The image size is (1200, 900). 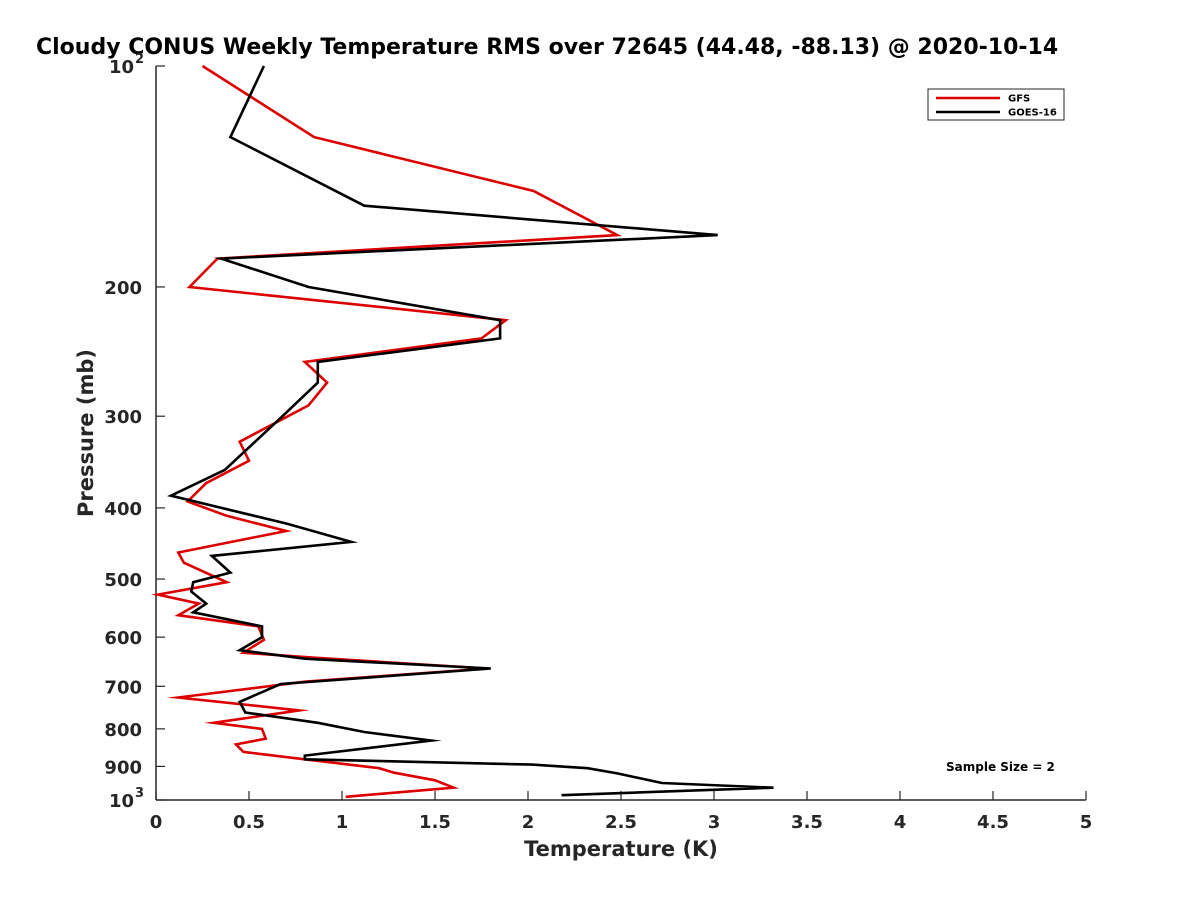 I want to click on x-tick-label: 1, so click(x=342, y=822).